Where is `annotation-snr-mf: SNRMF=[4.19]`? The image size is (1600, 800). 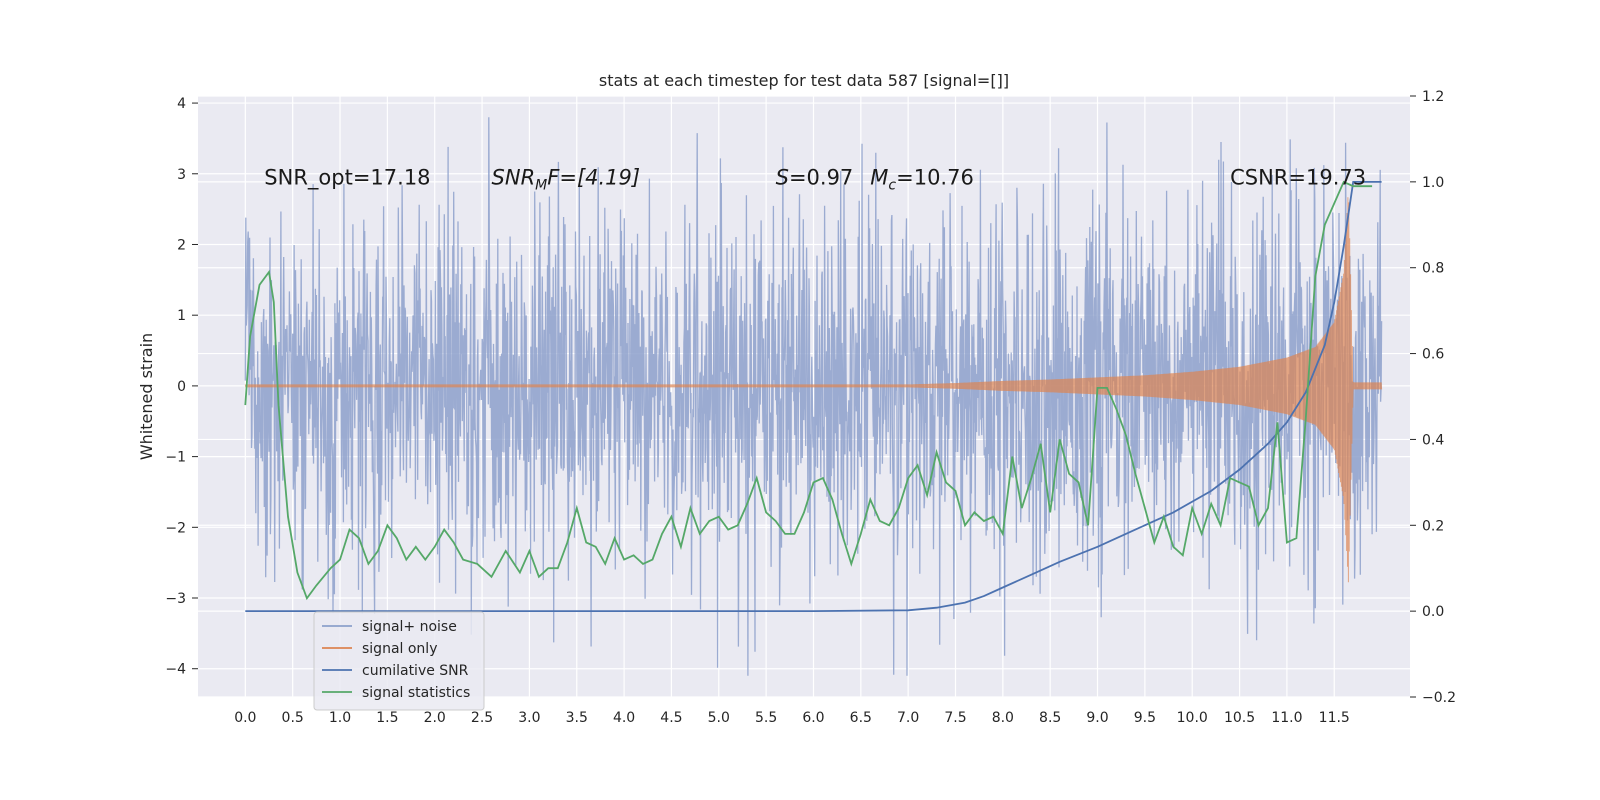 annotation-snr-mf: SNRMF=[4.19] is located at coordinates (566, 179).